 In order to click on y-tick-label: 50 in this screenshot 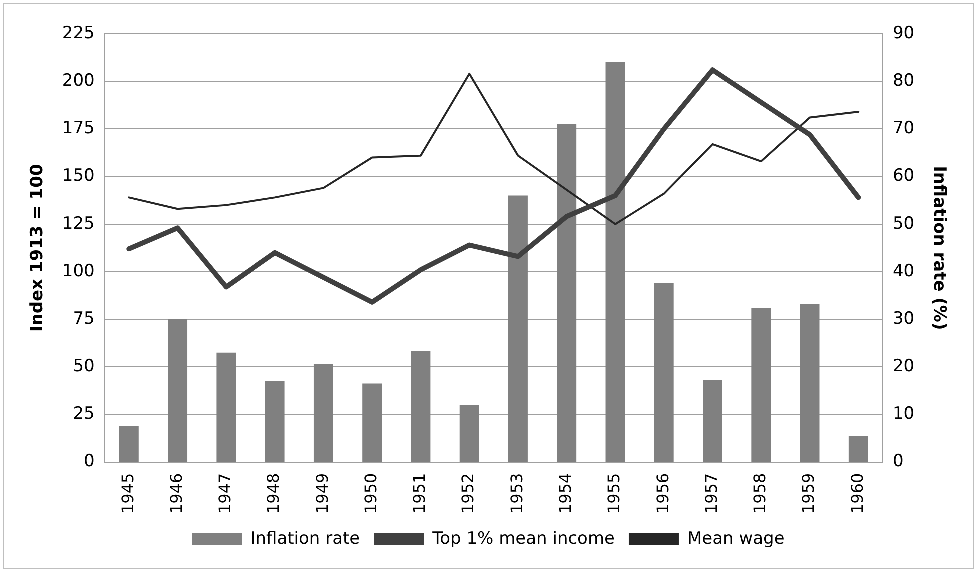, I will do `click(84, 366)`.